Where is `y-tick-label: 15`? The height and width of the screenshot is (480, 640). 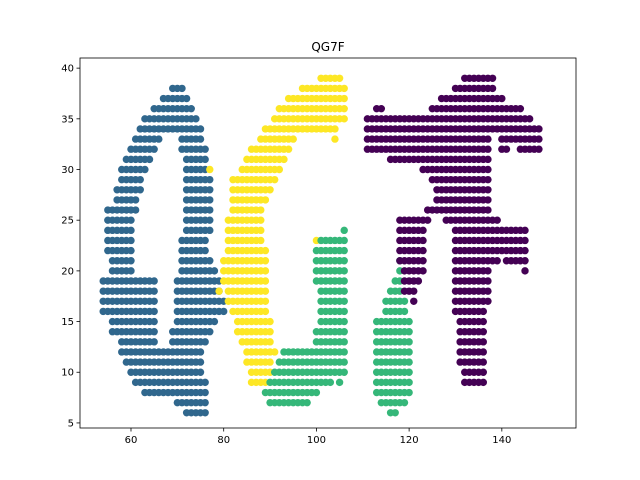 y-tick-label: 15 is located at coordinates (67, 322).